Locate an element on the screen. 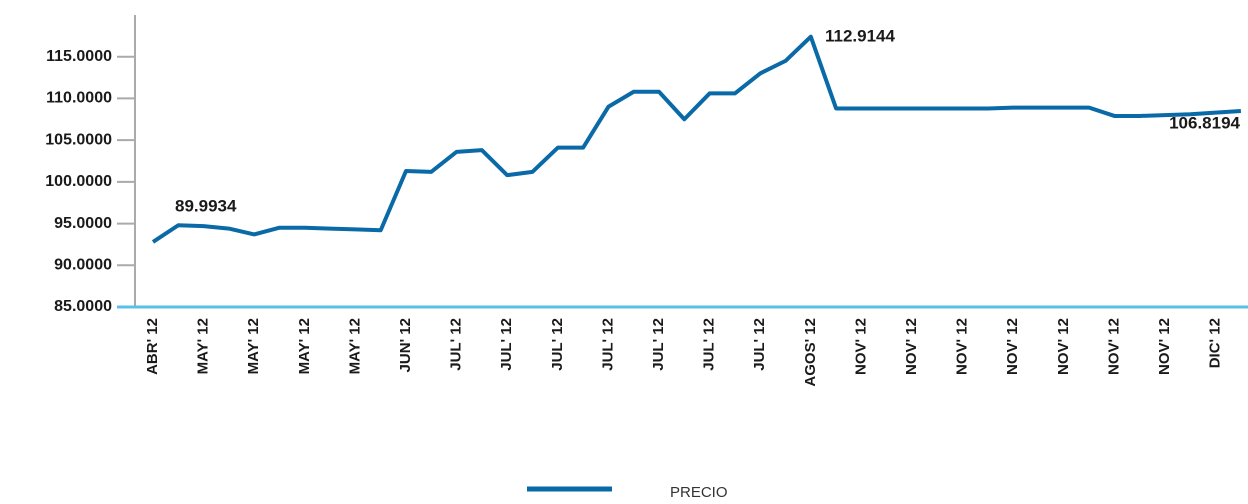 This screenshot has height=504, width=1248. annotation: 106.8194 is located at coordinates (1204, 122).